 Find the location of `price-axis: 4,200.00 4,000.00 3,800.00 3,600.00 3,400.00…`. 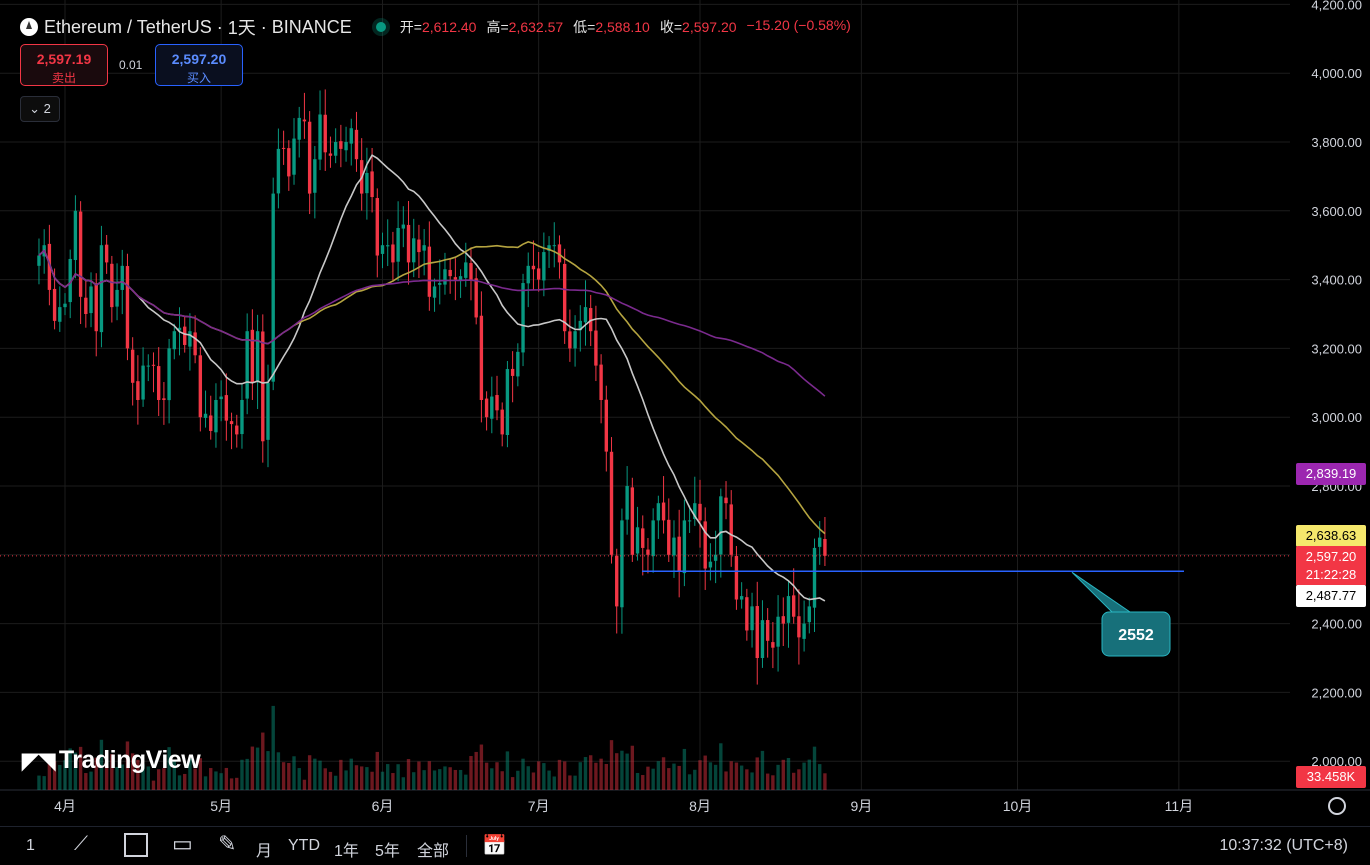

price-axis: 4,200.00 4,000.00 3,800.00 3,600.00 3,400.00… is located at coordinates (1336, 384).